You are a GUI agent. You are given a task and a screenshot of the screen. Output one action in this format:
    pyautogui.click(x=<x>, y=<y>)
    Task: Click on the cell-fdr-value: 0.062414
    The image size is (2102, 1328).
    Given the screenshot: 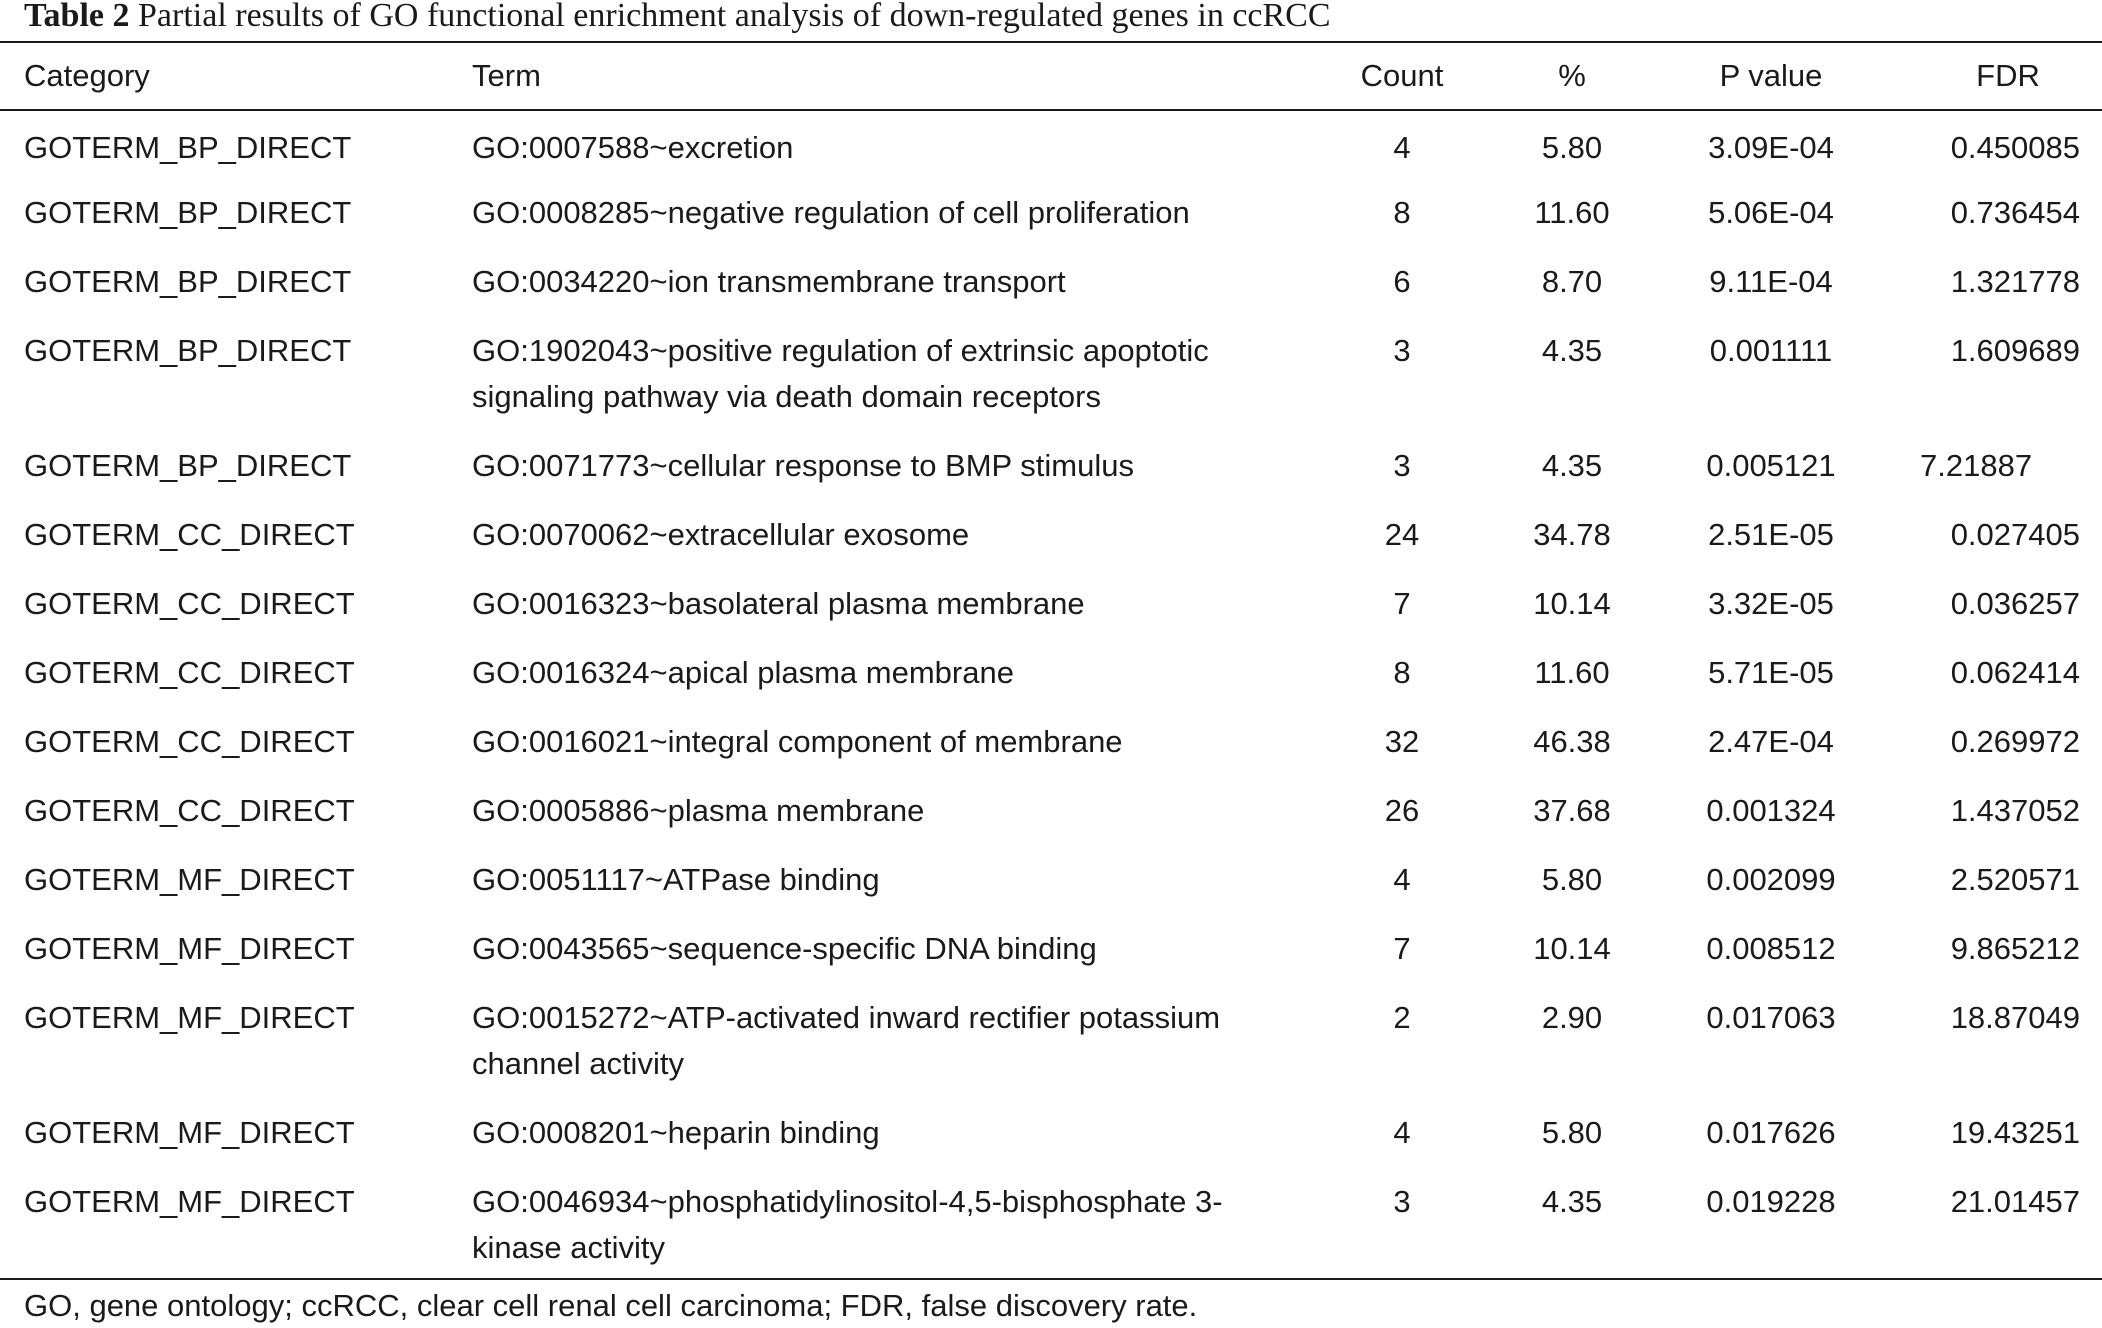 What is the action you would take?
    pyautogui.click(x=2015, y=672)
    